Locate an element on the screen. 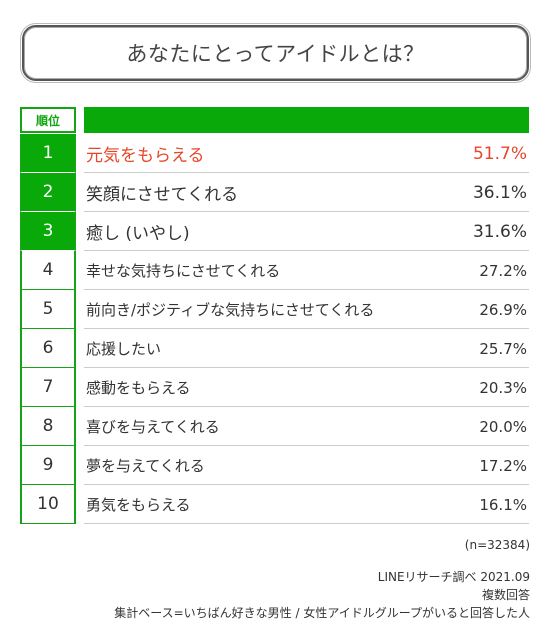 This screenshot has height=640, width=555. item-label: 幸せな気持ちにさせてくれる is located at coordinates (183, 271).